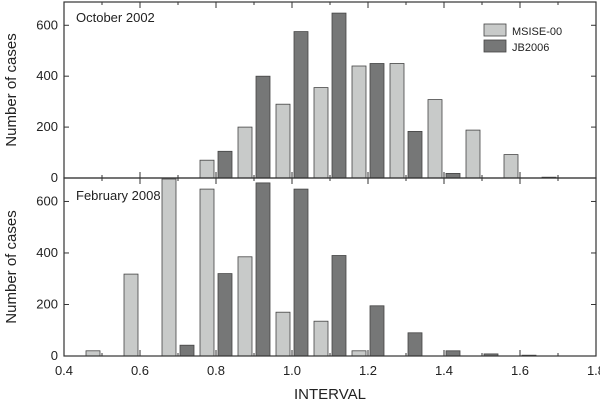 The width and height of the screenshot is (600, 404). What do you see at coordinates (292, 370) in the screenshot?
I see `x-tick-label: 1.0` at bounding box center [292, 370].